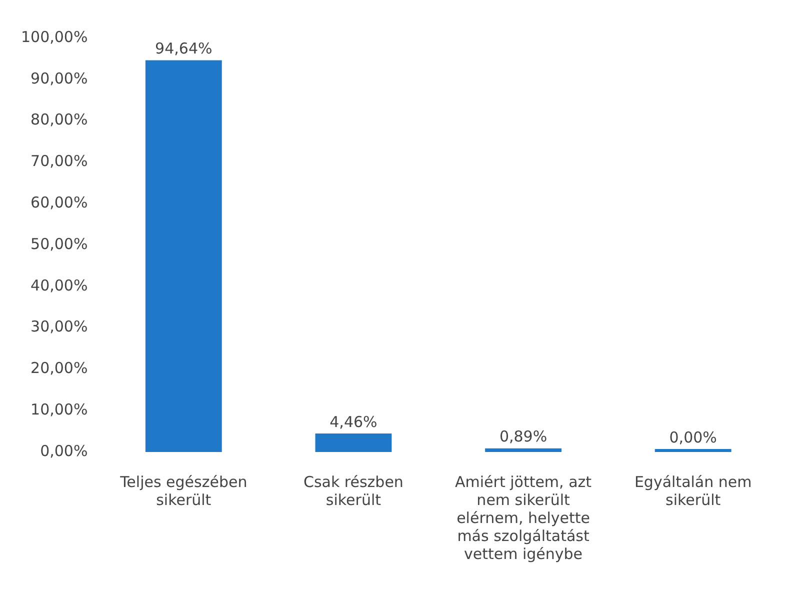 This screenshot has width=808, height=599. What do you see at coordinates (59, 285) in the screenshot?
I see `y-tick-label: 40,00%` at bounding box center [59, 285].